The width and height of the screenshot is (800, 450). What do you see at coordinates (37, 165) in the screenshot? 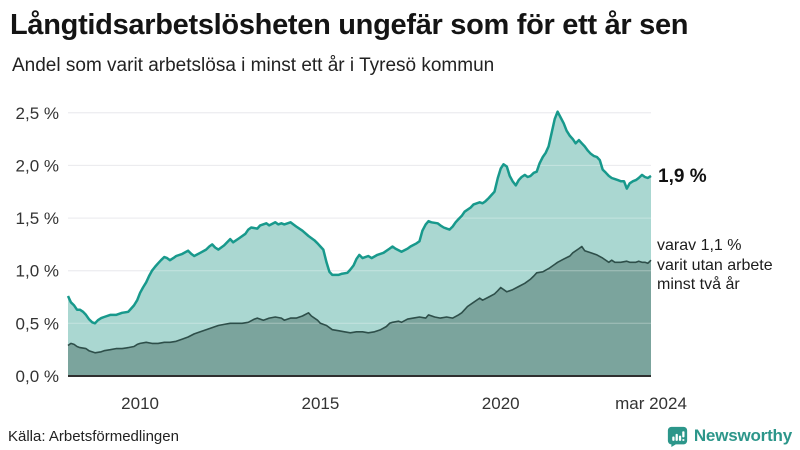
I see `y-tick-label: 2,0 %` at bounding box center [37, 165].